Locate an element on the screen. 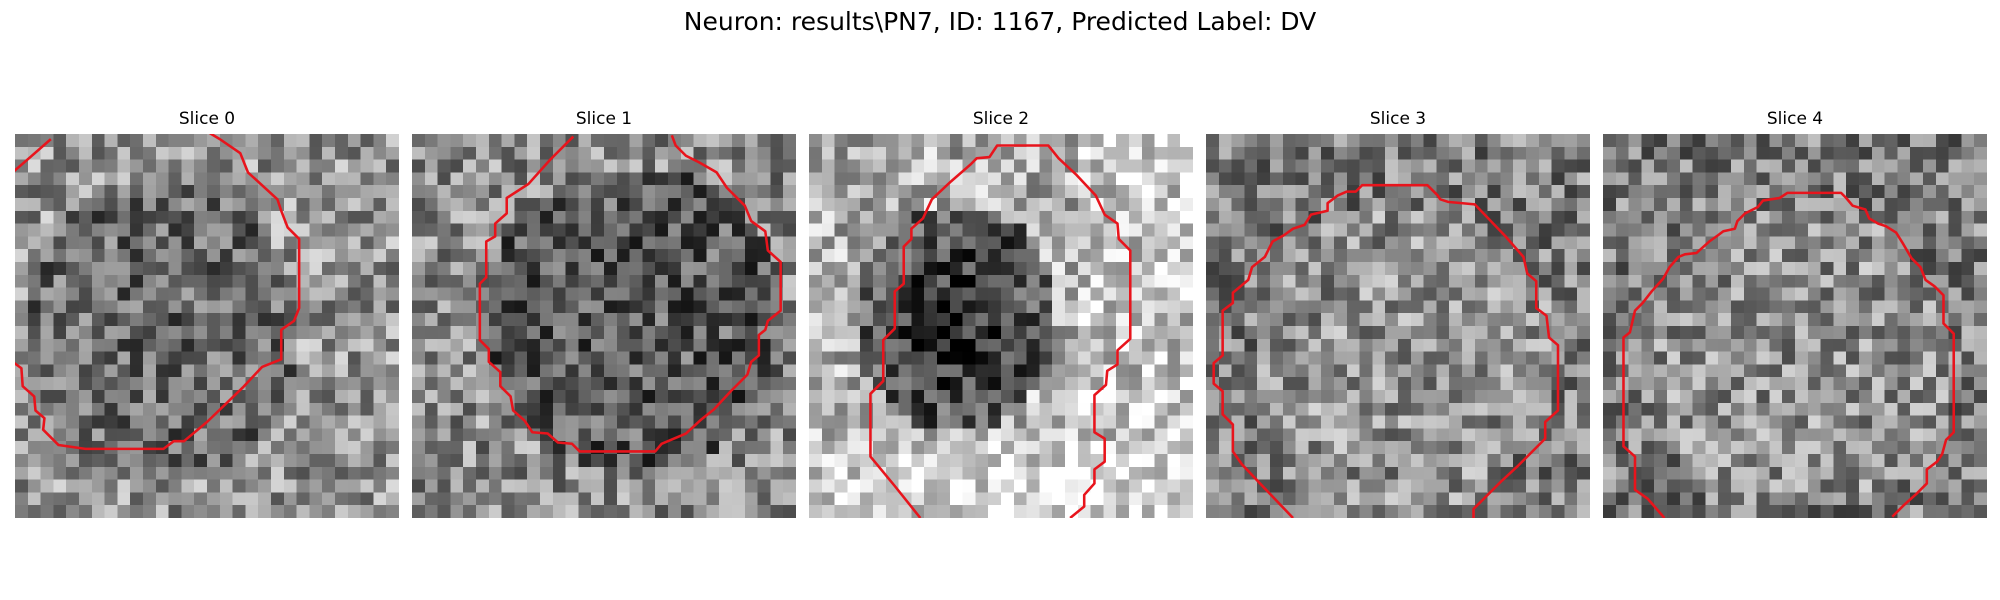  slice-title: Slice 1 is located at coordinates (604, 119).